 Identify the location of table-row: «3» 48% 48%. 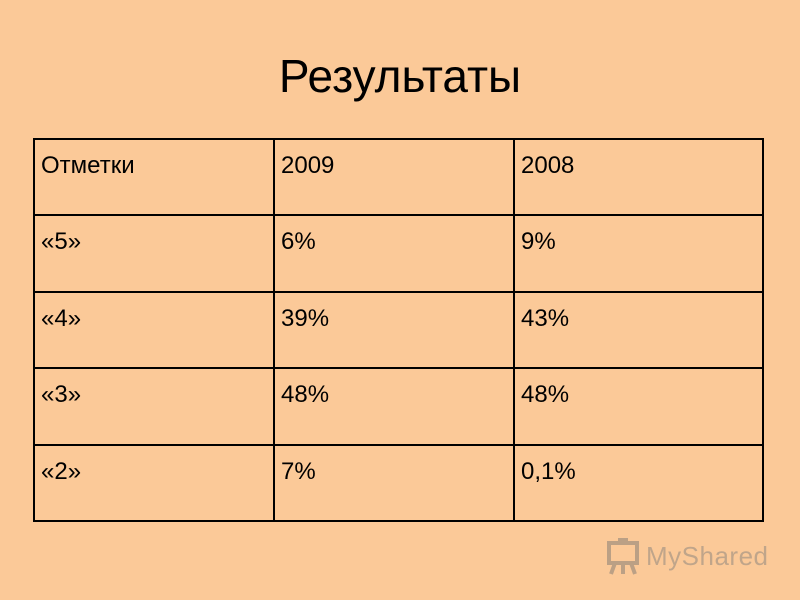
(398, 406).